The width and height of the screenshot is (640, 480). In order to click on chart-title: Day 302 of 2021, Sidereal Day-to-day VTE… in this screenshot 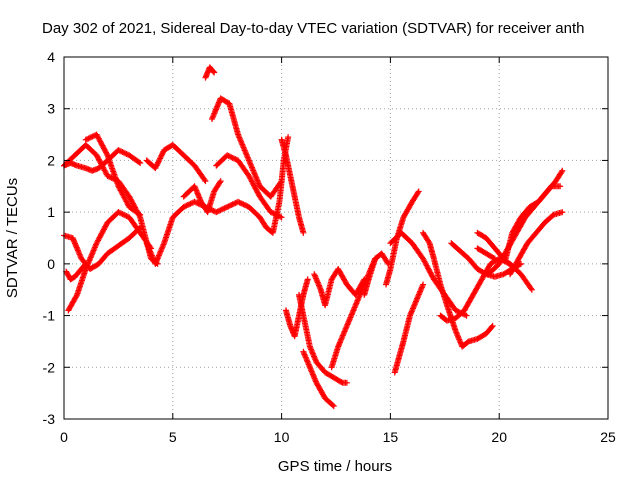, I will do `click(313, 28)`.